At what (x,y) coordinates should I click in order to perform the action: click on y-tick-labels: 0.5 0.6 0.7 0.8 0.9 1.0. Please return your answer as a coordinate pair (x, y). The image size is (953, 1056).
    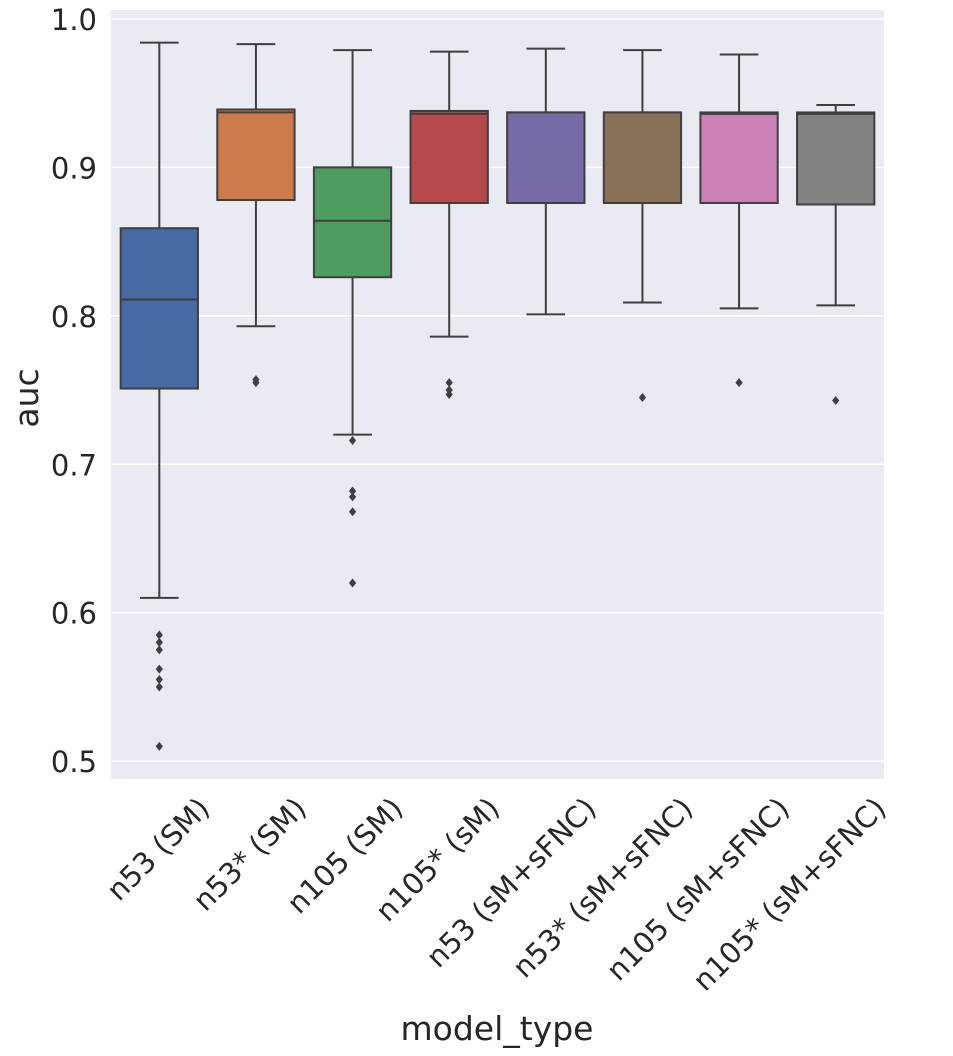
    Looking at the image, I should click on (74, 391).